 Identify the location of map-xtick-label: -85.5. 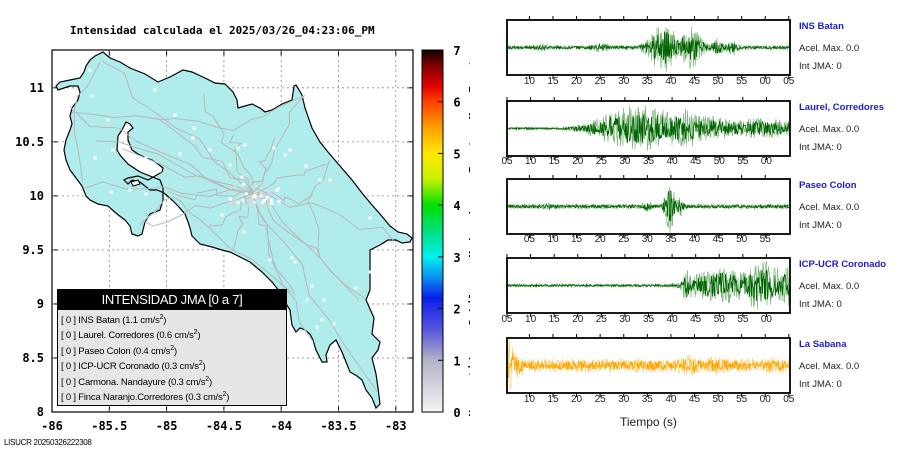
(109, 426).